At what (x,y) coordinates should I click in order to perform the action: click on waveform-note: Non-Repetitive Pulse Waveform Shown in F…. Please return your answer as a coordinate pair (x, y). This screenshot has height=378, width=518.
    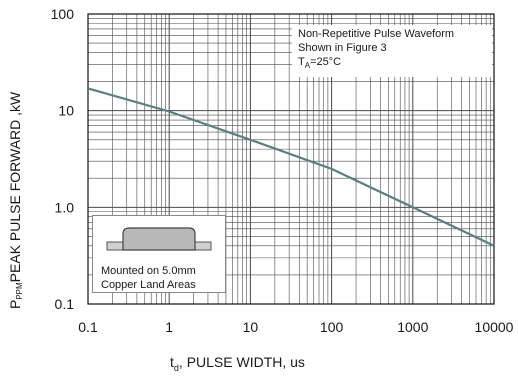
    Looking at the image, I should click on (392, 51).